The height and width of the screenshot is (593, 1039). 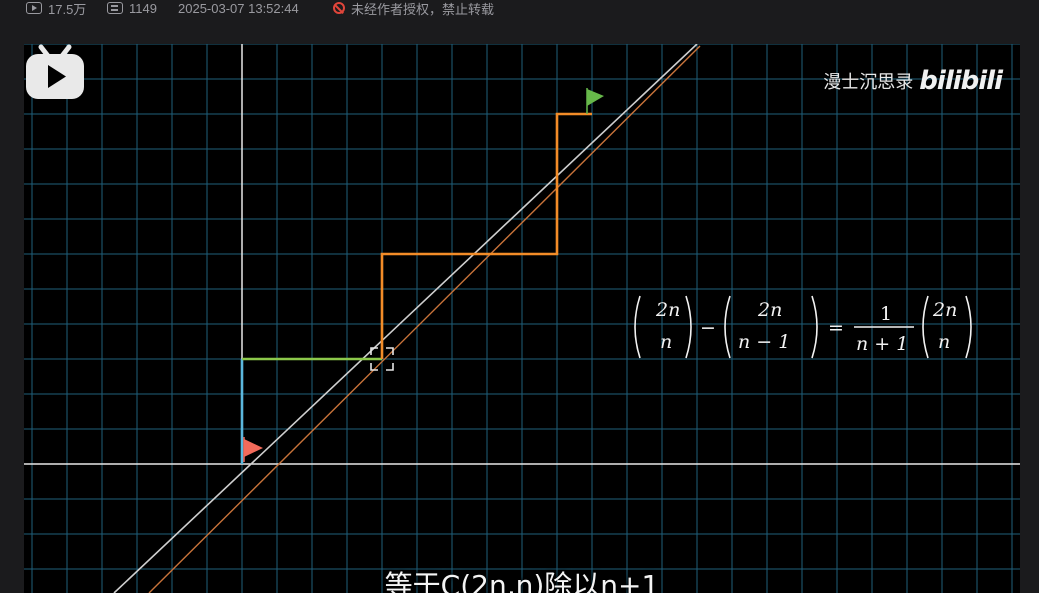 I want to click on bilibili-tv-icon, so click(x=55, y=71).